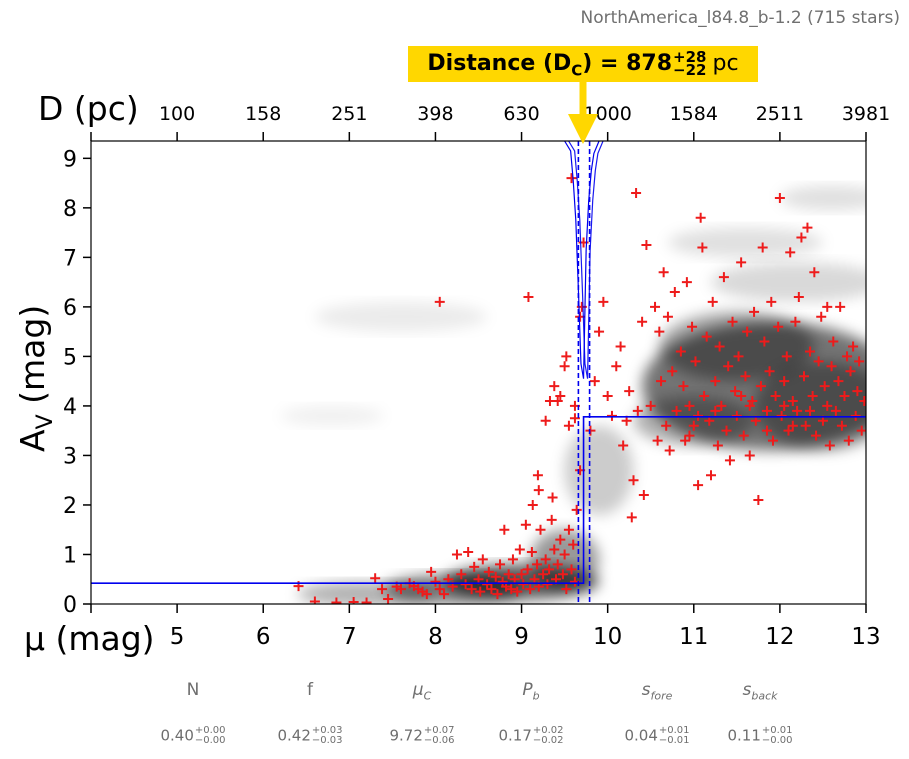  I want to click on distance-plus: +28, so click(690, 57).